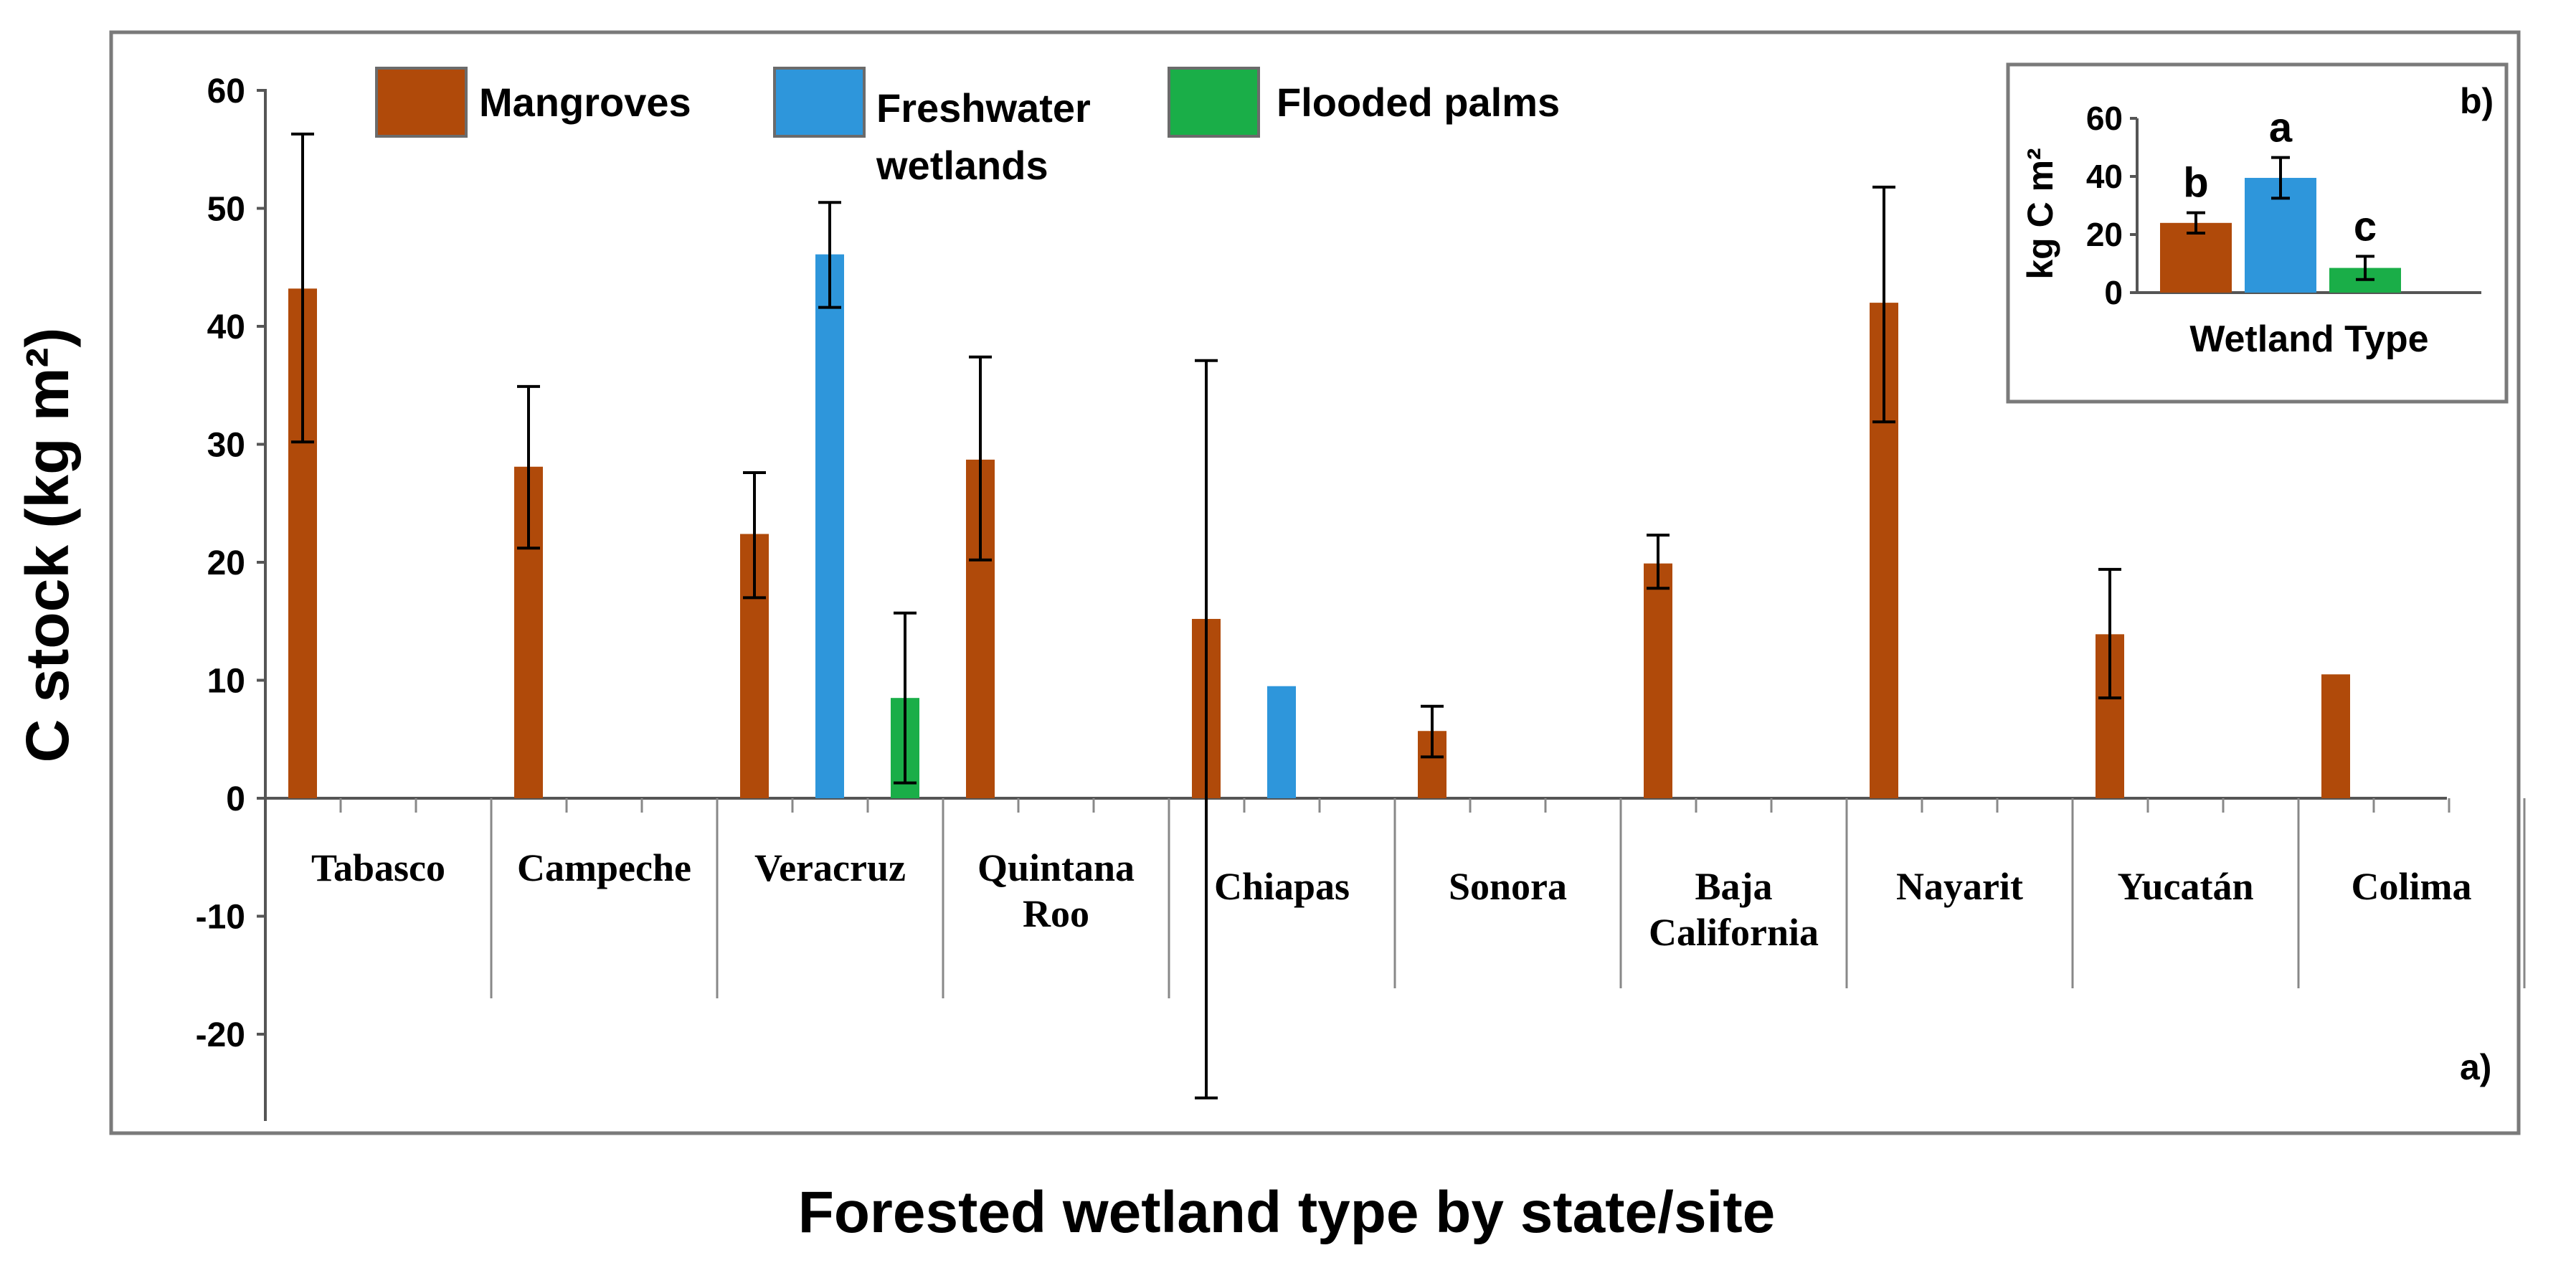 This screenshot has height=1268, width=2576. What do you see at coordinates (378, 867) in the screenshot?
I see `category-label-tabasco: Tabasco` at bounding box center [378, 867].